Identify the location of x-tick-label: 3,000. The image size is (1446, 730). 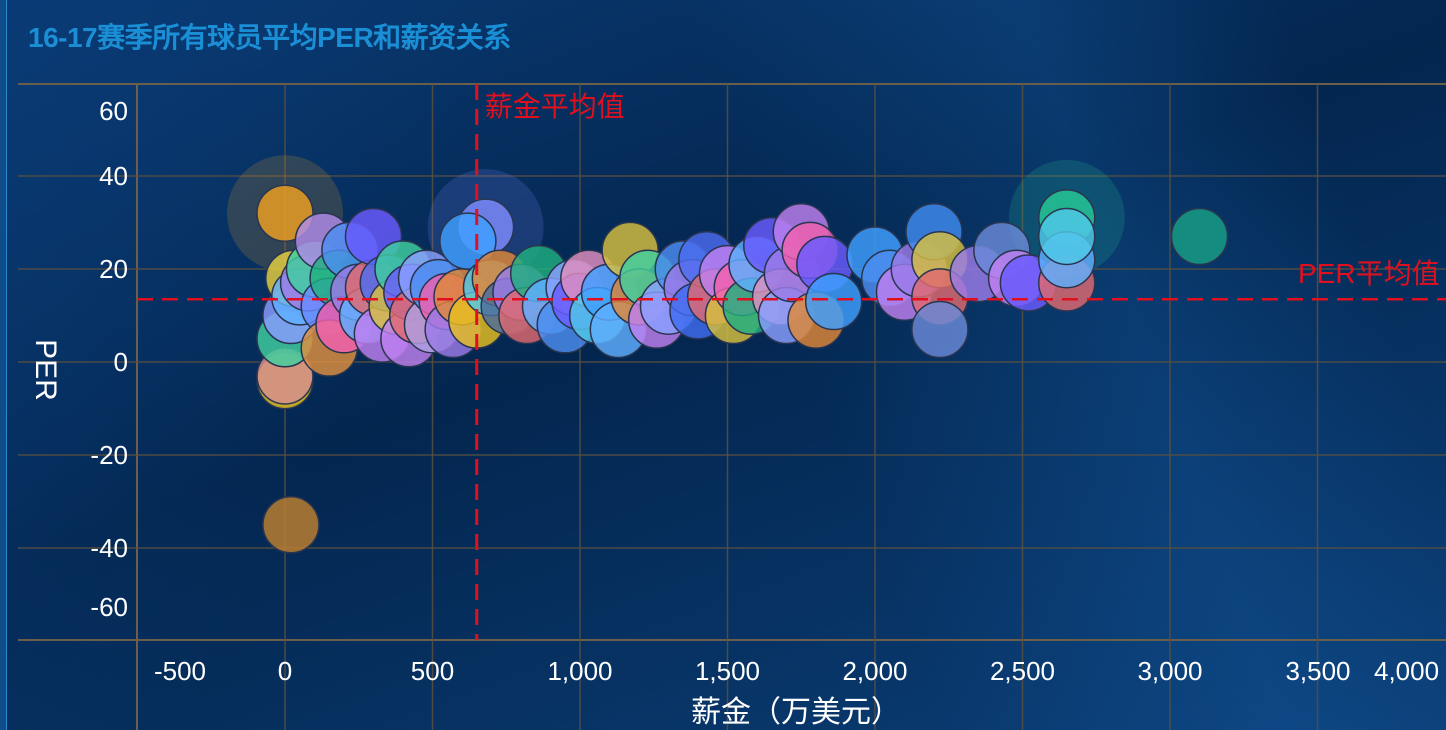
(1169, 671).